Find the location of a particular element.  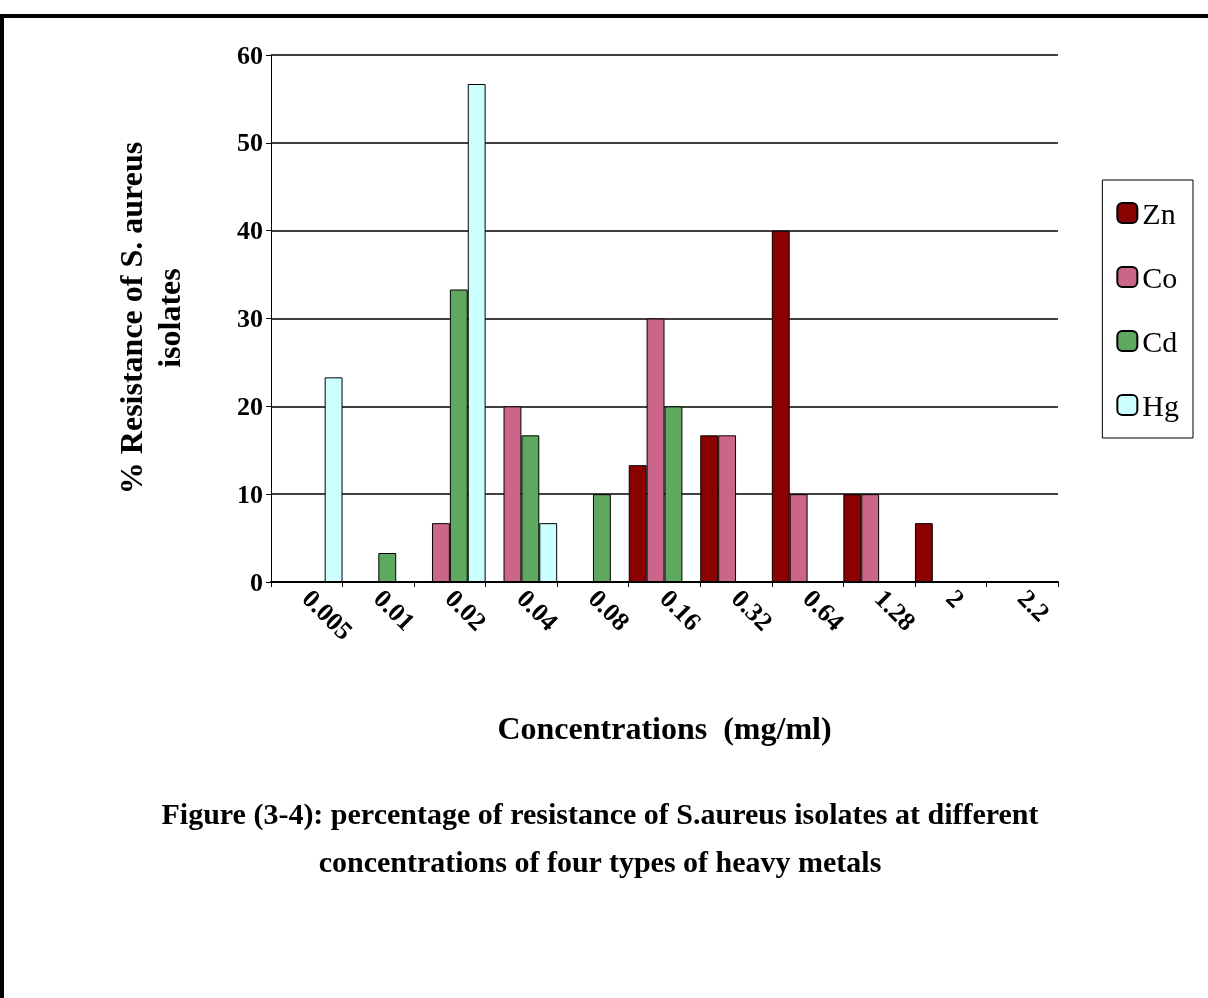

y-tick-label: 40 is located at coordinates (250, 231).